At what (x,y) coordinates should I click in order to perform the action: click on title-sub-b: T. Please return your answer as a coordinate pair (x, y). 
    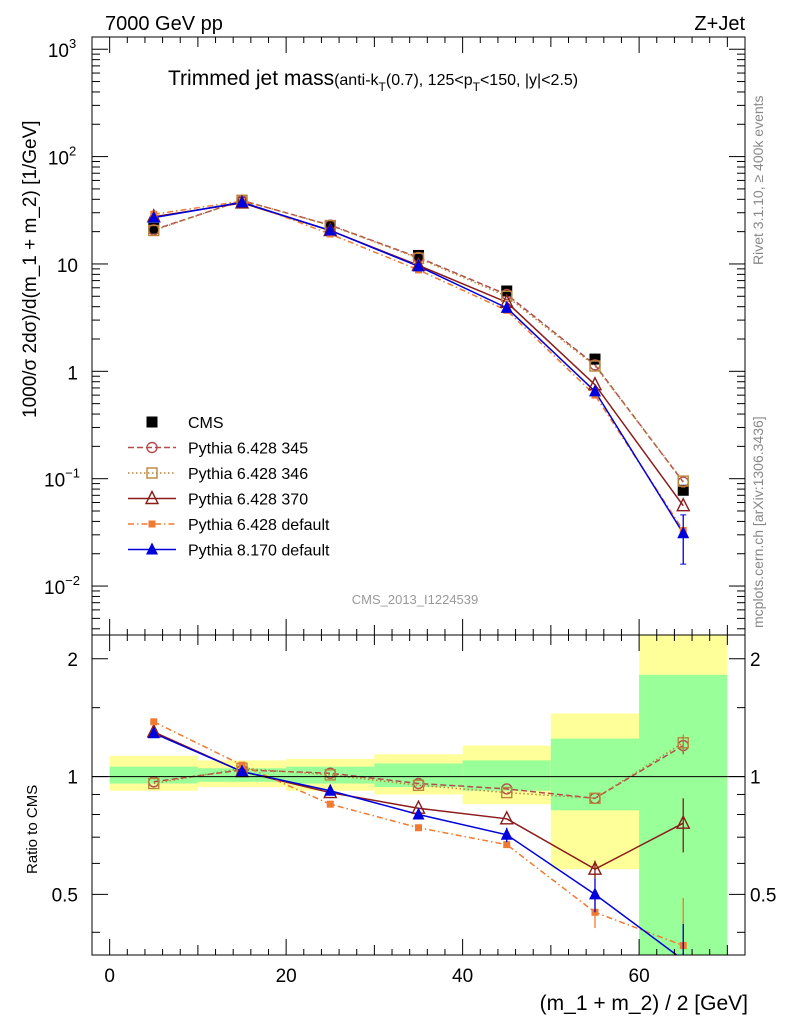
    Looking at the image, I should click on (383, 87).